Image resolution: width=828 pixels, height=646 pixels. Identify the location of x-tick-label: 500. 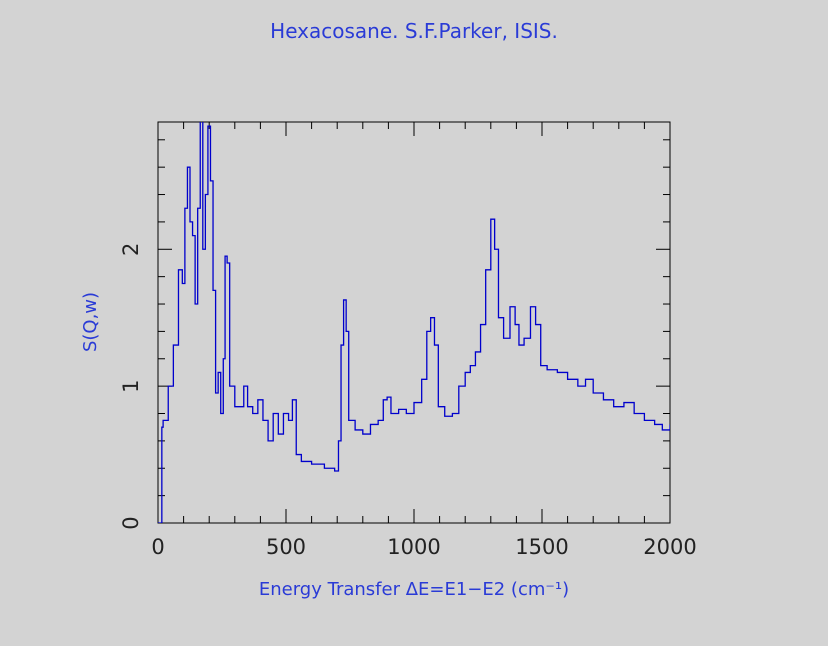
(286, 547).